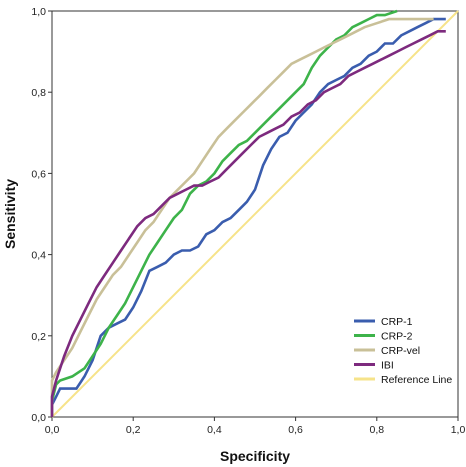 This screenshot has width=466, height=467. I want to click on x-tick-label: 0,0, so click(52, 430).